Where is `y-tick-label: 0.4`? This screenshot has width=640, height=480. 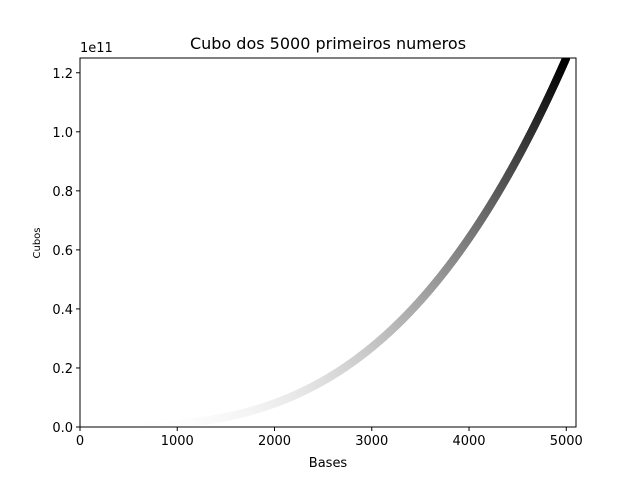
y-tick-label: 0.4 is located at coordinates (62, 310).